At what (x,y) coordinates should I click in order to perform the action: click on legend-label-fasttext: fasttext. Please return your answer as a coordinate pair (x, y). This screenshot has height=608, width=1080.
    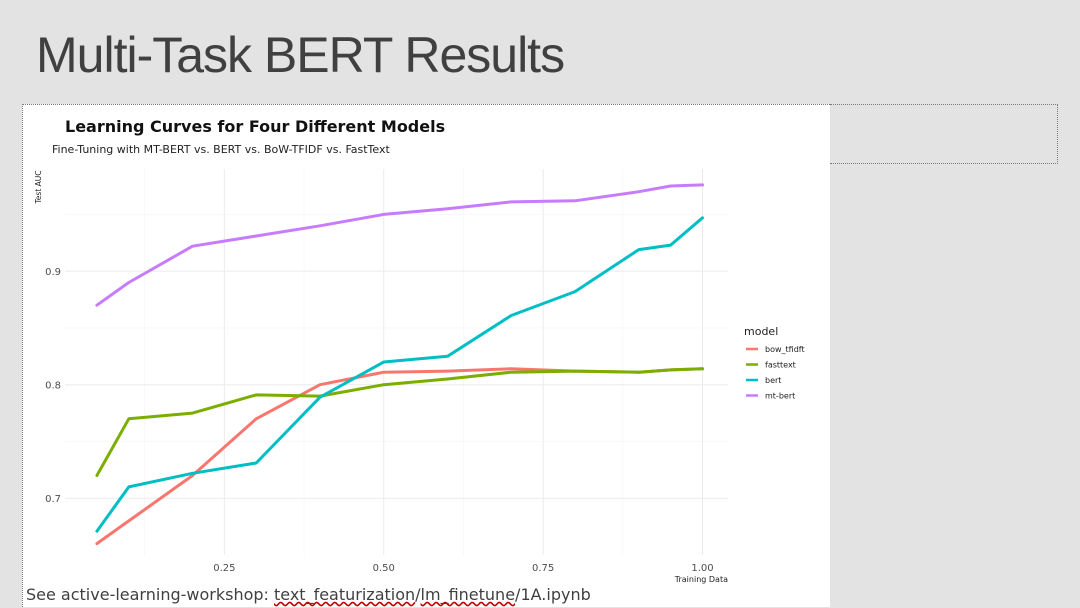
    Looking at the image, I should click on (780, 365).